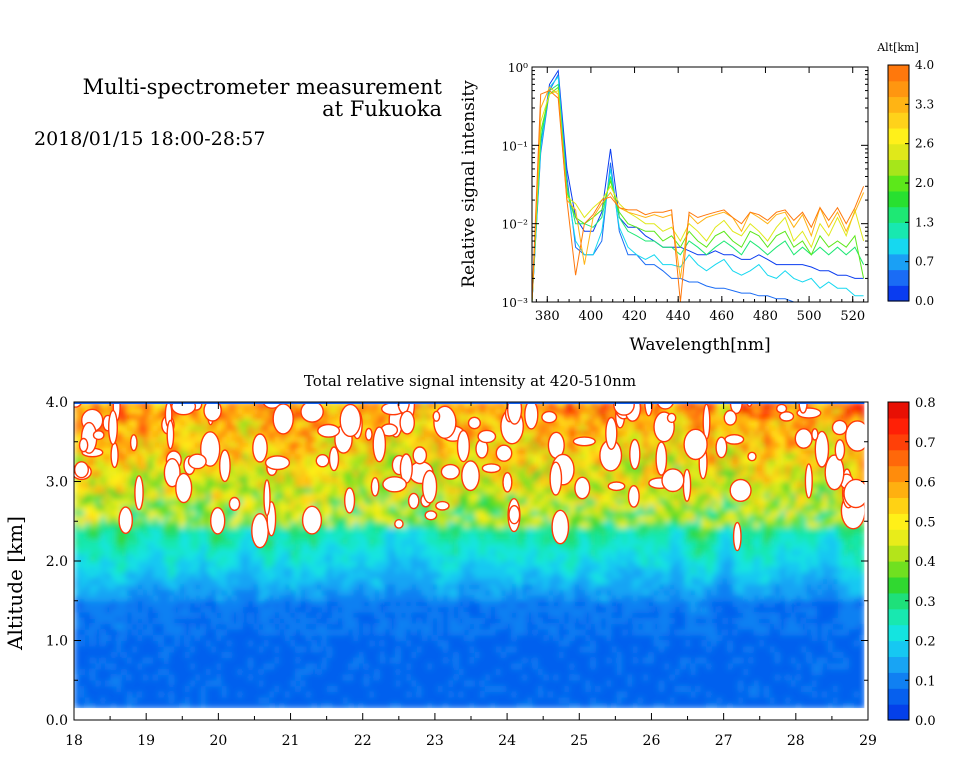  What do you see at coordinates (809, 316) in the screenshot?
I see `spectrum-xtick-label: 500` at bounding box center [809, 316].